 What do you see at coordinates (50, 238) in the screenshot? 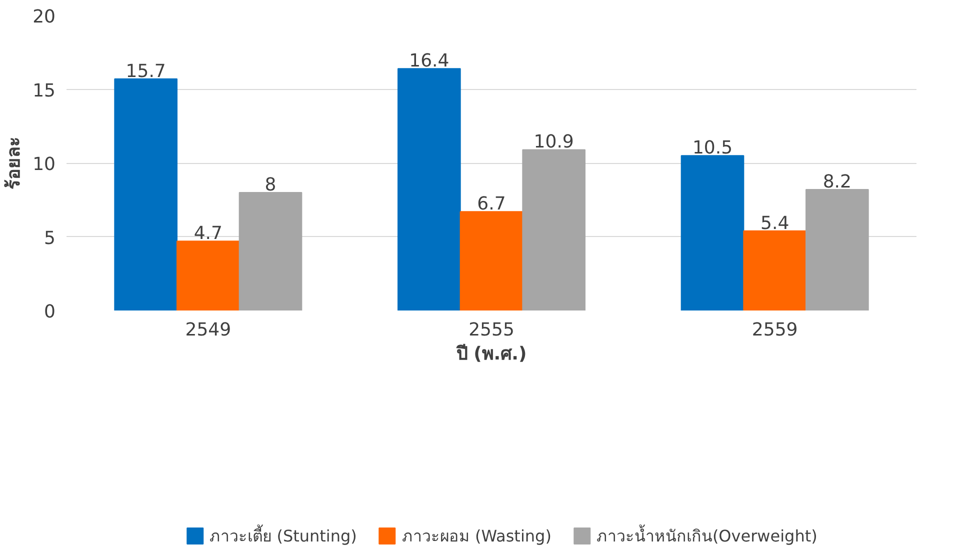
I see `y-tick-label: 5` at bounding box center [50, 238].